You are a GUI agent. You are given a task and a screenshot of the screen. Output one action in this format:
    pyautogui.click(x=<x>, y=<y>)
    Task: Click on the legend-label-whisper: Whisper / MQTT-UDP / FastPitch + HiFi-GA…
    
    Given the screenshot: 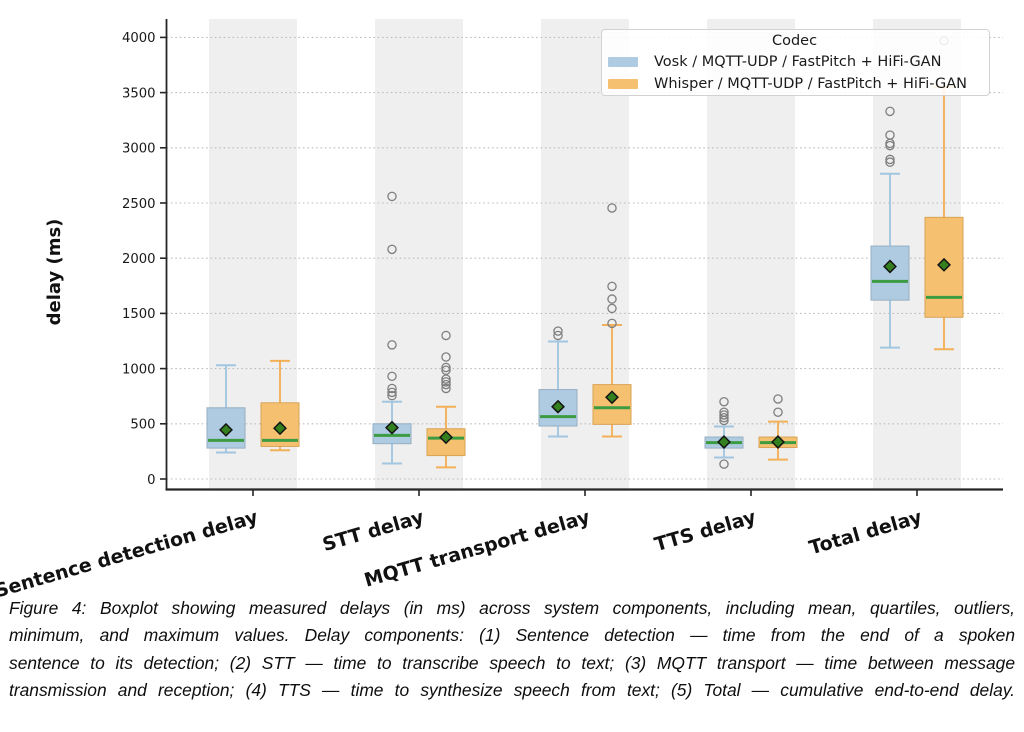 What is the action you would take?
    pyautogui.click(x=811, y=84)
    